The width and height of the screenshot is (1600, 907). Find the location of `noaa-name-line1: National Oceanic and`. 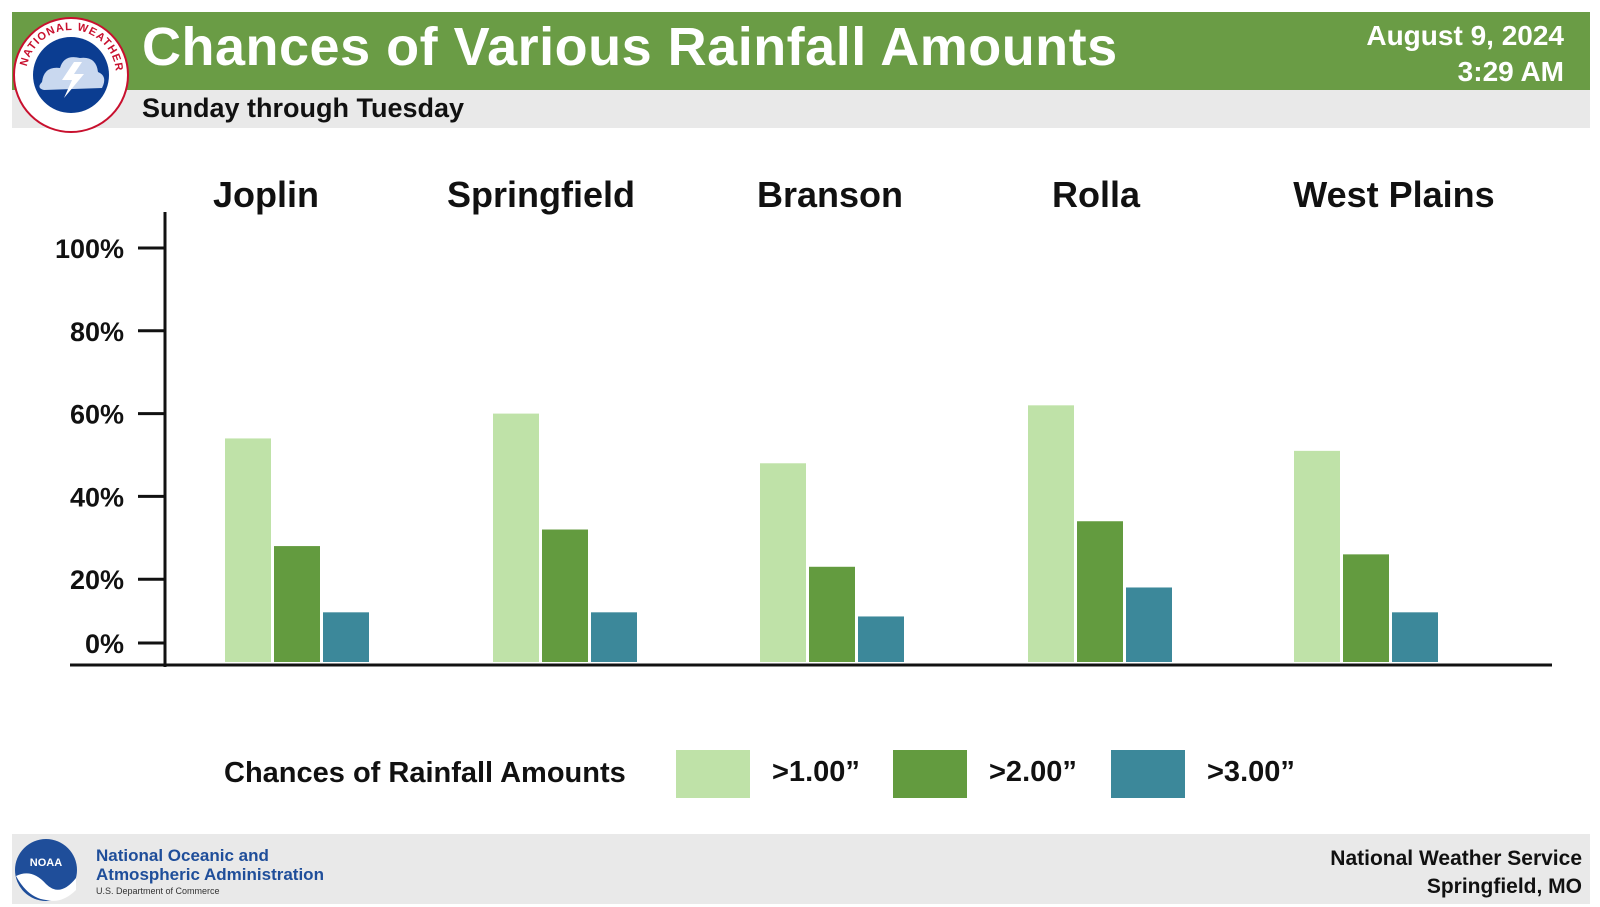

noaa-name-line1: National Oceanic and is located at coordinates (182, 855).